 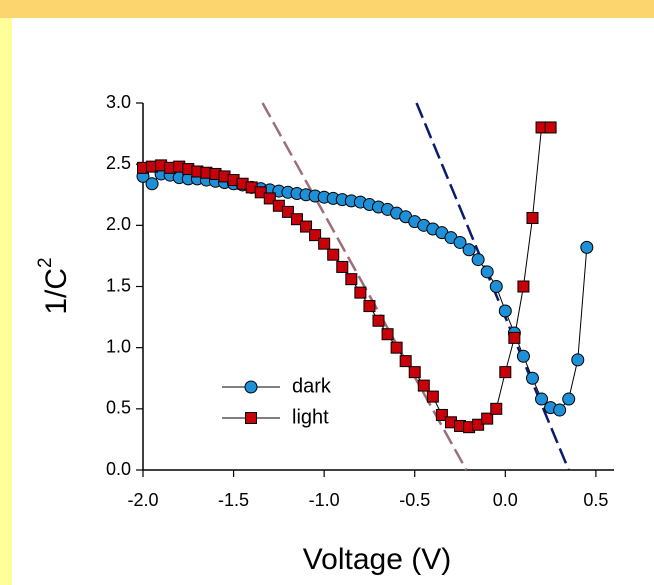 I want to click on y-axis-title: 1/C2, so click(x=54, y=285).